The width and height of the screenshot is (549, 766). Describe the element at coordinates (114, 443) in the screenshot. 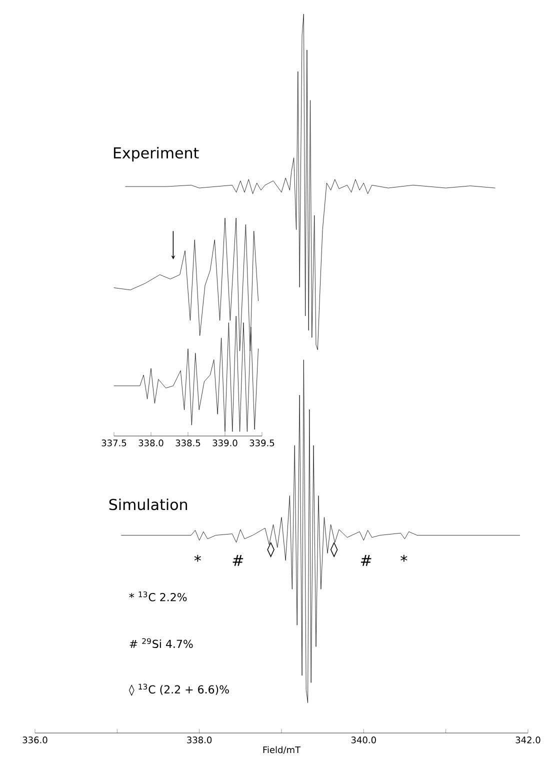

I see `x-tick-label: 337.5` at that location.